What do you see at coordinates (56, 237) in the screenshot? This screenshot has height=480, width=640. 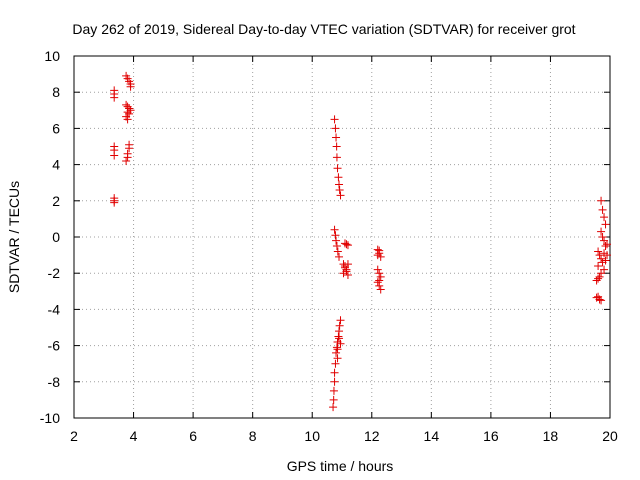 I see `y-tick-label: 0` at bounding box center [56, 237].